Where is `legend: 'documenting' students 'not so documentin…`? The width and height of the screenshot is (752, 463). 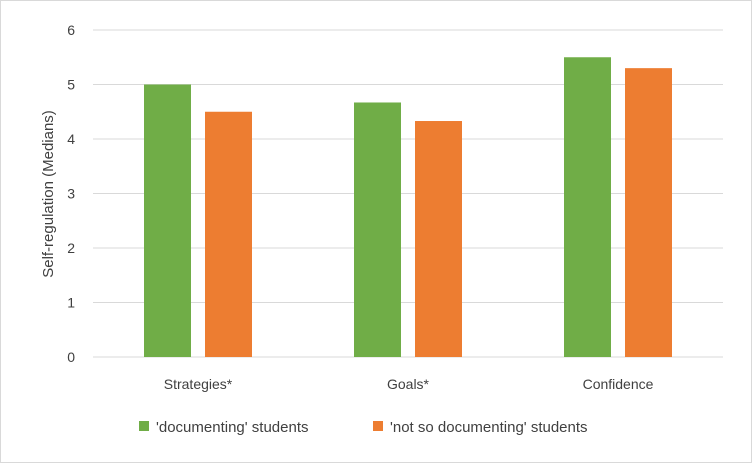
legend: 'documenting' students 'not so documentin… is located at coordinates (363, 427).